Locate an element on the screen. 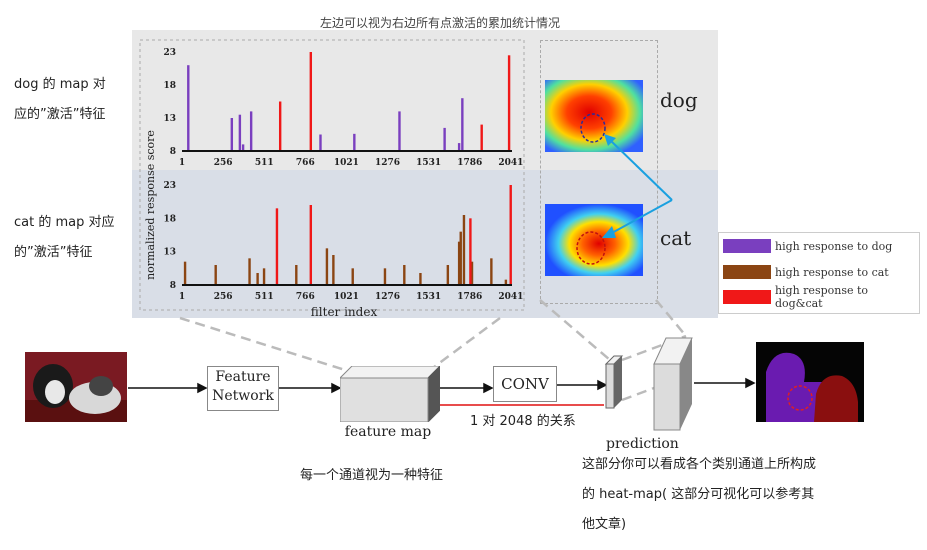 This screenshot has height=550, width=927. arrow-to-dog is located at coordinates (641, 170).